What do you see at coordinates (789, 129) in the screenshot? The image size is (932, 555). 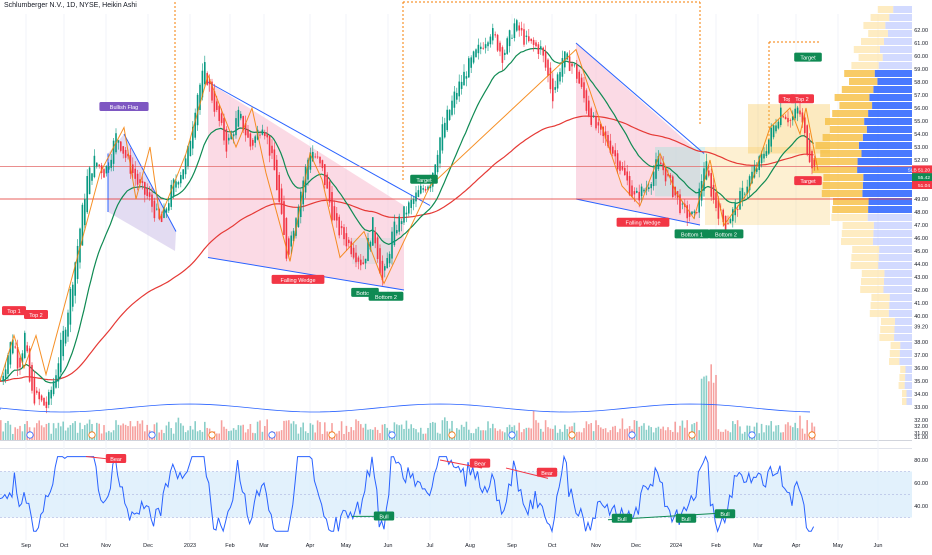 I see `value-area-upper` at bounding box center [789, 129].